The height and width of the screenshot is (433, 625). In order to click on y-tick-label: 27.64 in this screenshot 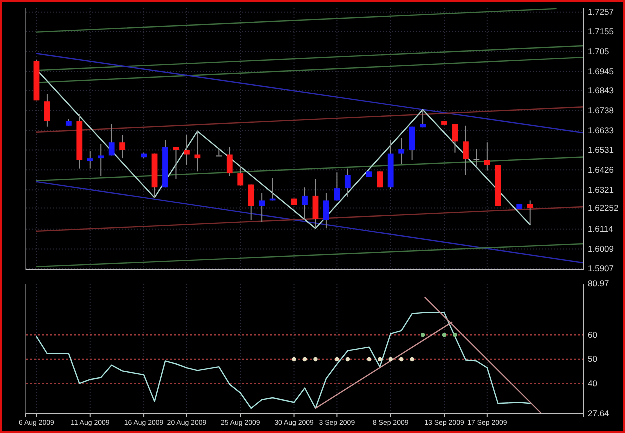, I will do `click(599, 413)`.